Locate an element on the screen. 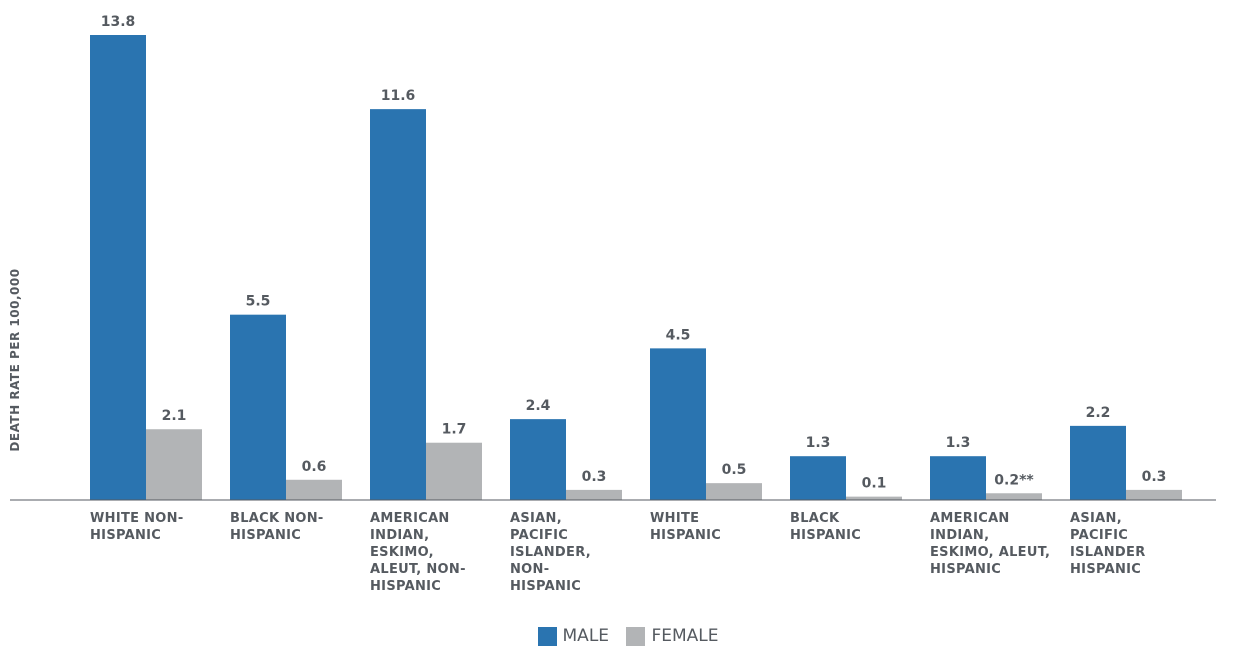 Image resolution: width=1256 pixels, height=651 pixels. category-label-4: WHITE HISPANIC is located at coordinates (686, 527).